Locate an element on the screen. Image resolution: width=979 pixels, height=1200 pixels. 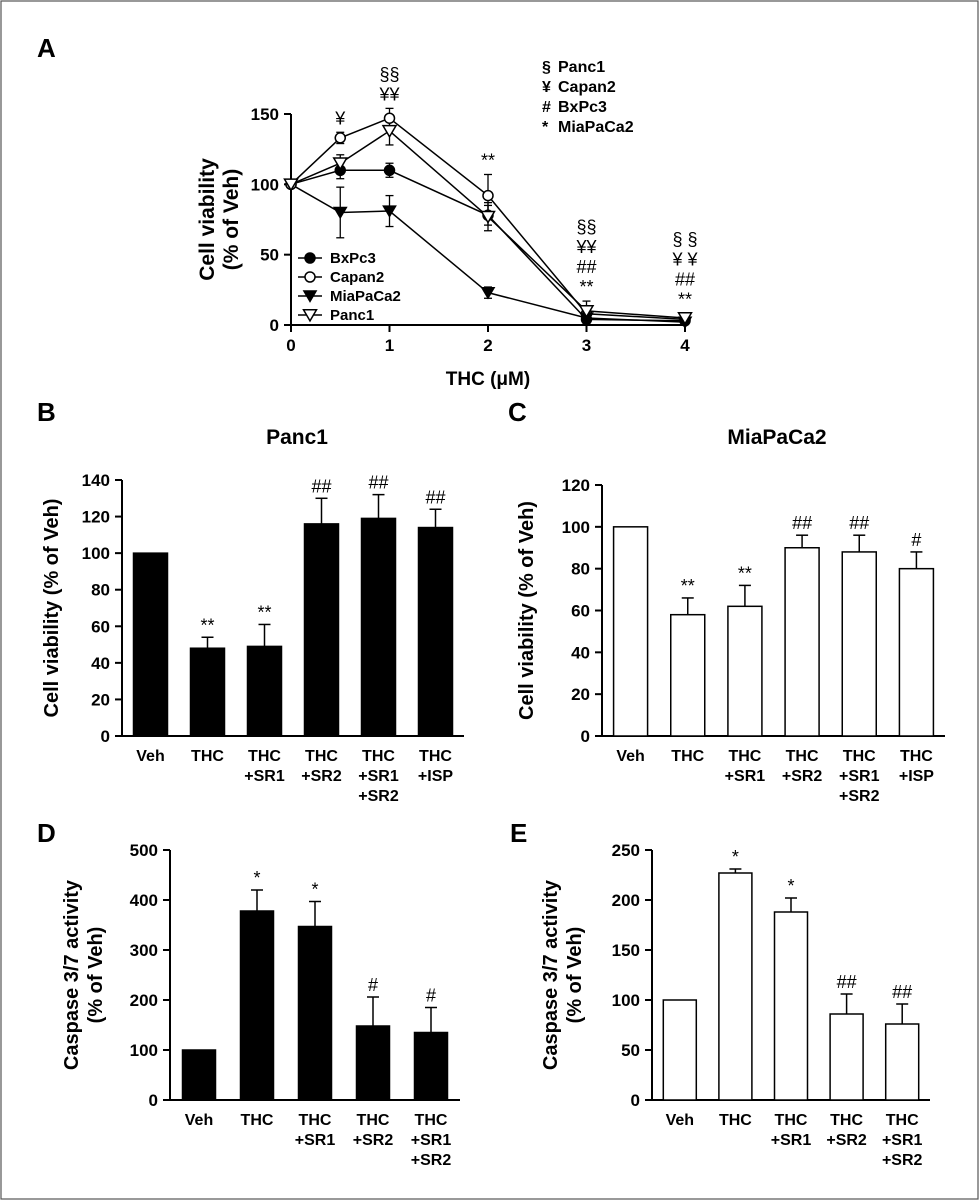
sig-key-symbol: ¥ is located at coordinates (546, 87).